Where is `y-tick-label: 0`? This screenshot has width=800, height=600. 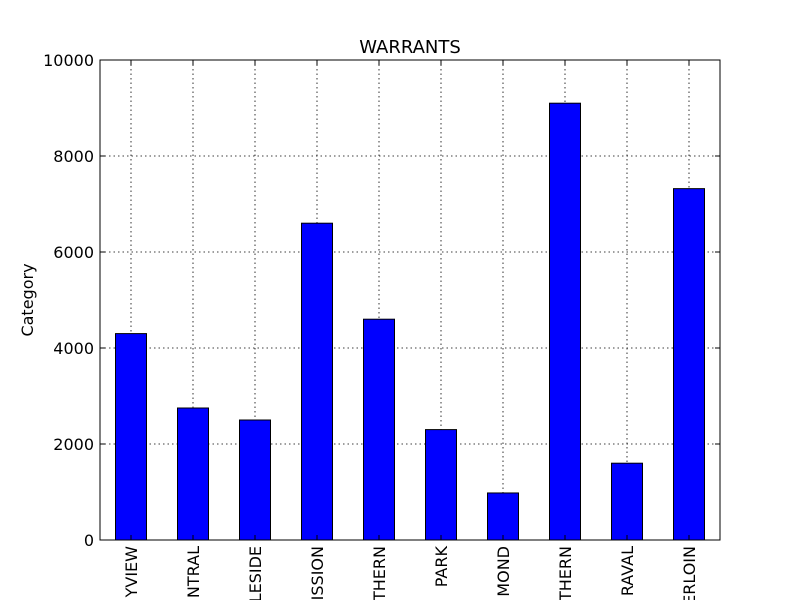 y-tick-label: 0 is located at coordinates (89, 540).